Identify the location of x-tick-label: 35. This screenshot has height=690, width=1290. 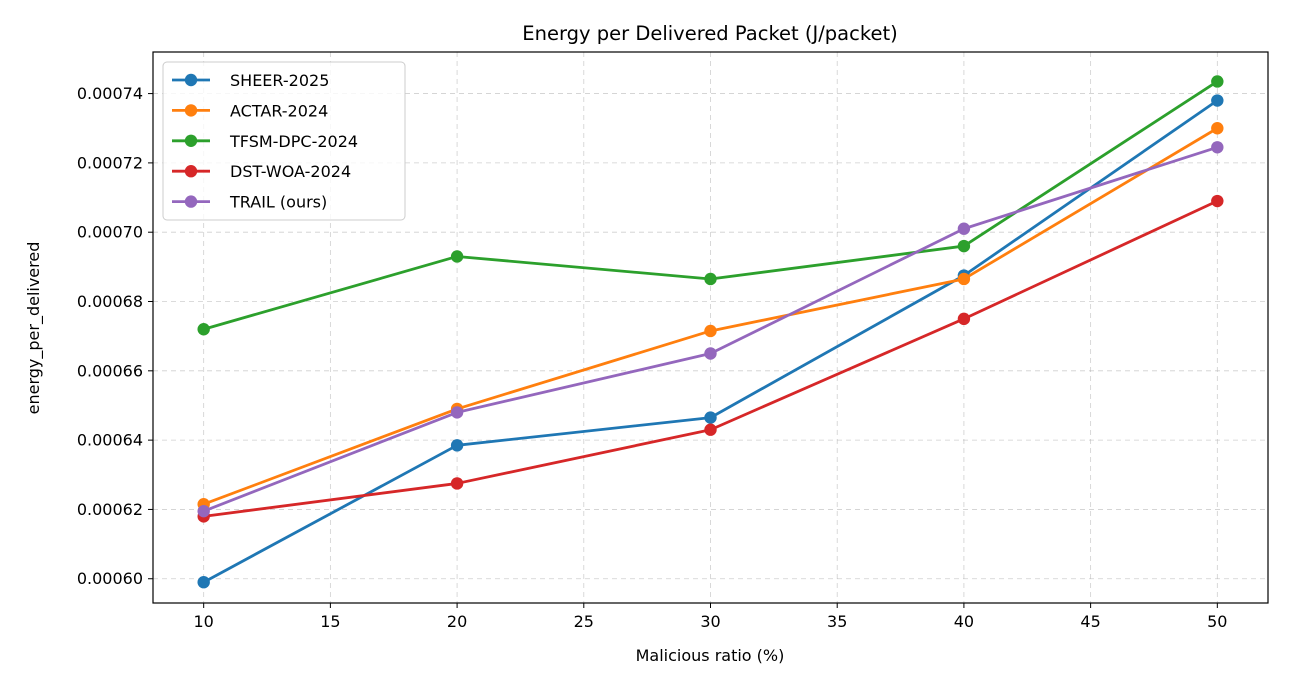
(837, 621).